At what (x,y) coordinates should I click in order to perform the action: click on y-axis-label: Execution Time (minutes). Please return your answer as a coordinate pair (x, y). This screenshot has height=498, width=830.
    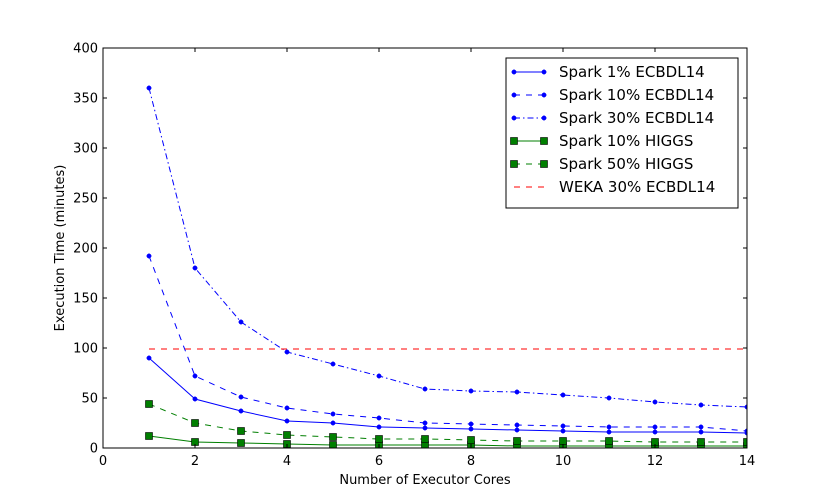
    Looking at the image, I should click on (60, 248).